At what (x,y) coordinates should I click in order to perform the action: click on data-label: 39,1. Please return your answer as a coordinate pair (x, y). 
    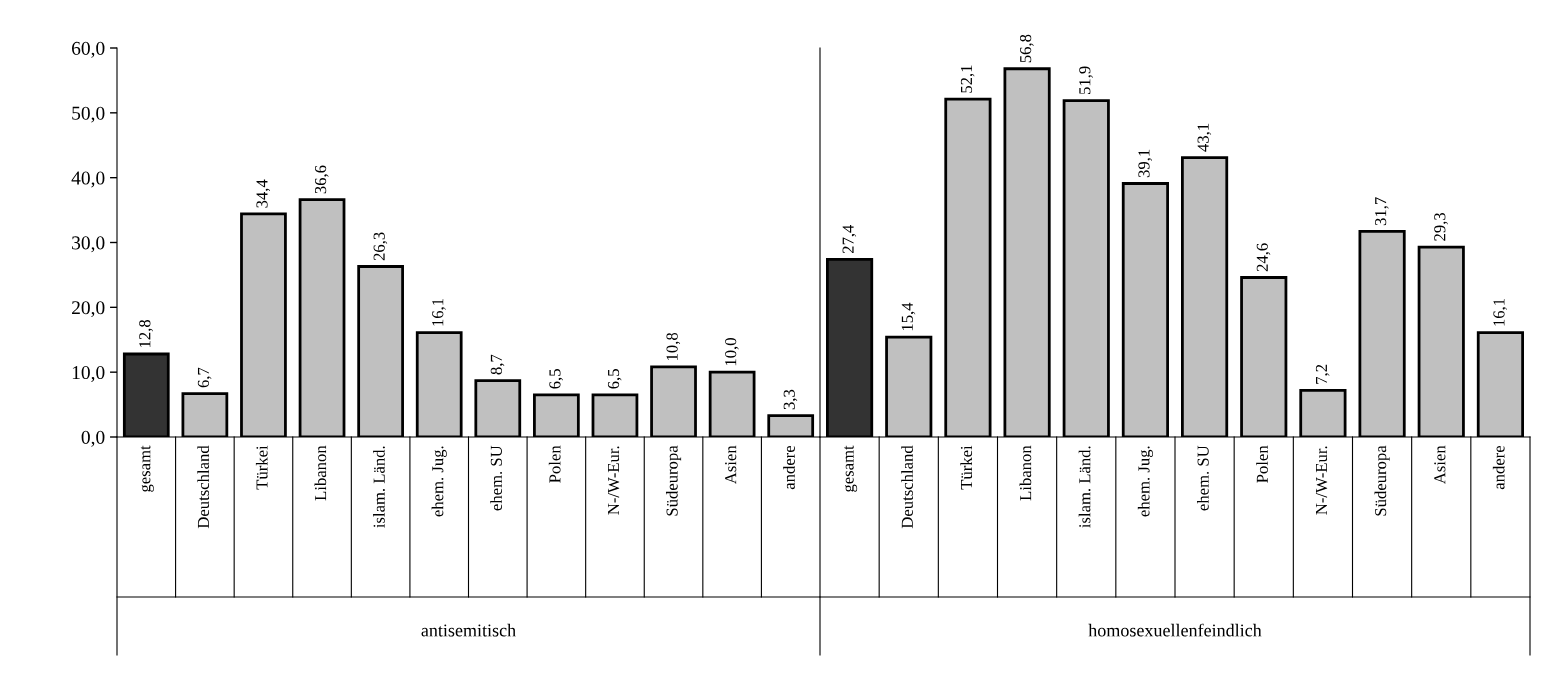
    Looking at the image, I should click on (1145, 163).